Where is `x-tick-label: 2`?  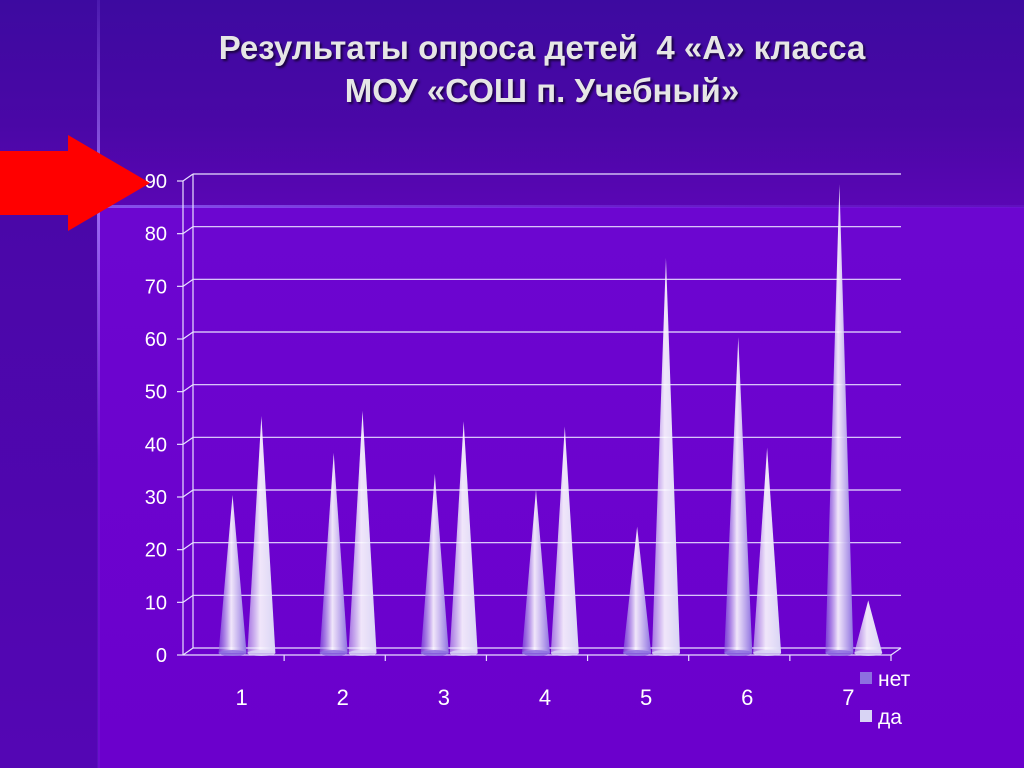
x-tick-label: 2 is located at coordinates (343, 697).